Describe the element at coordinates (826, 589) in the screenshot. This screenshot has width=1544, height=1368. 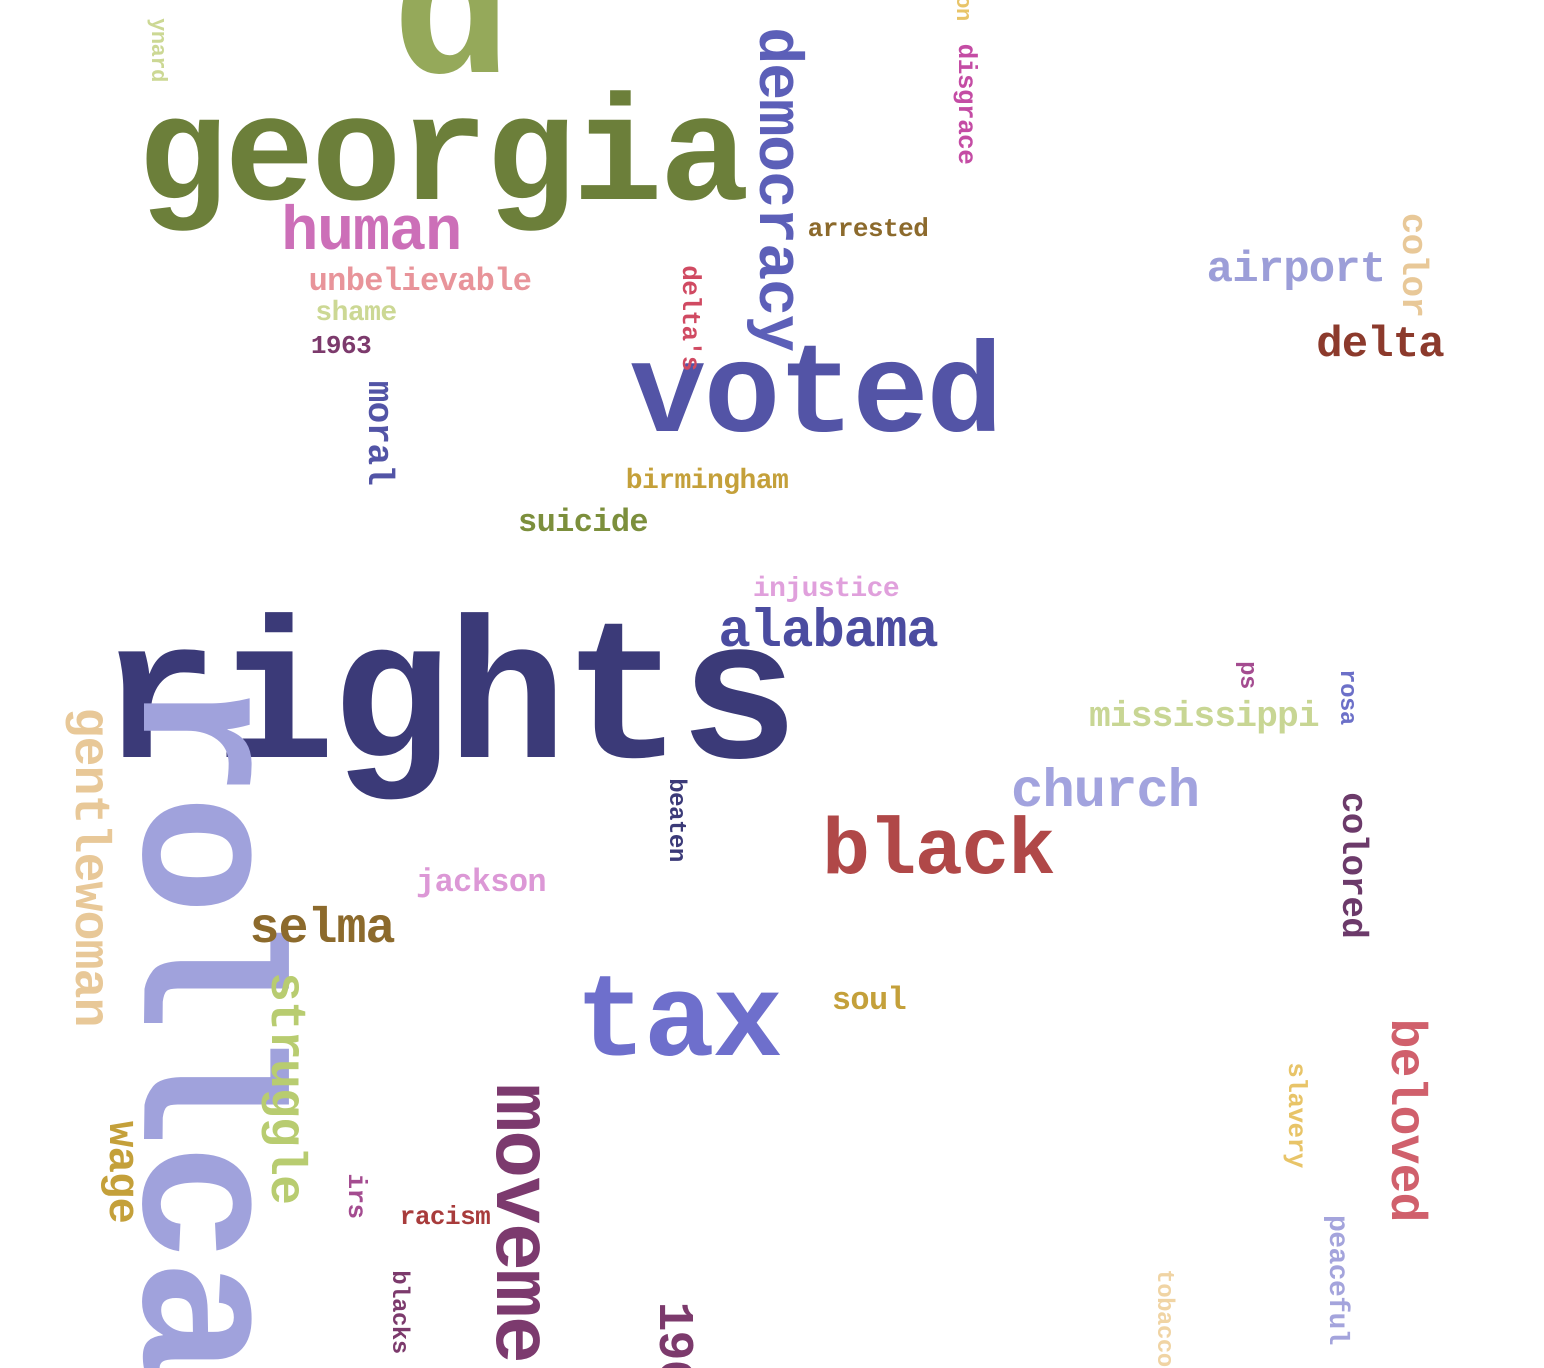
I see `word-injustice: injustice` at that location.